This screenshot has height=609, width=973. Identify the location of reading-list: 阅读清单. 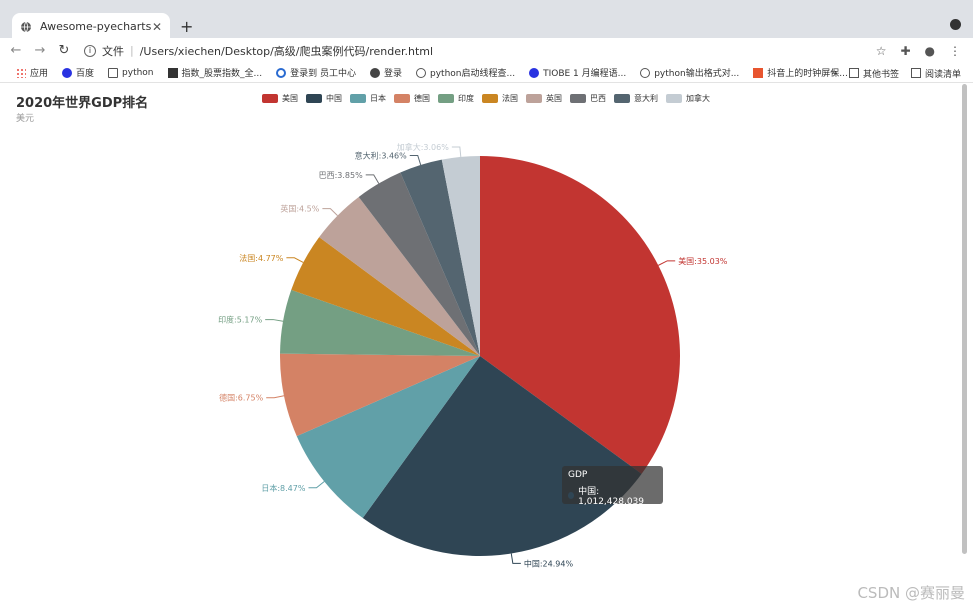
(935, 73).